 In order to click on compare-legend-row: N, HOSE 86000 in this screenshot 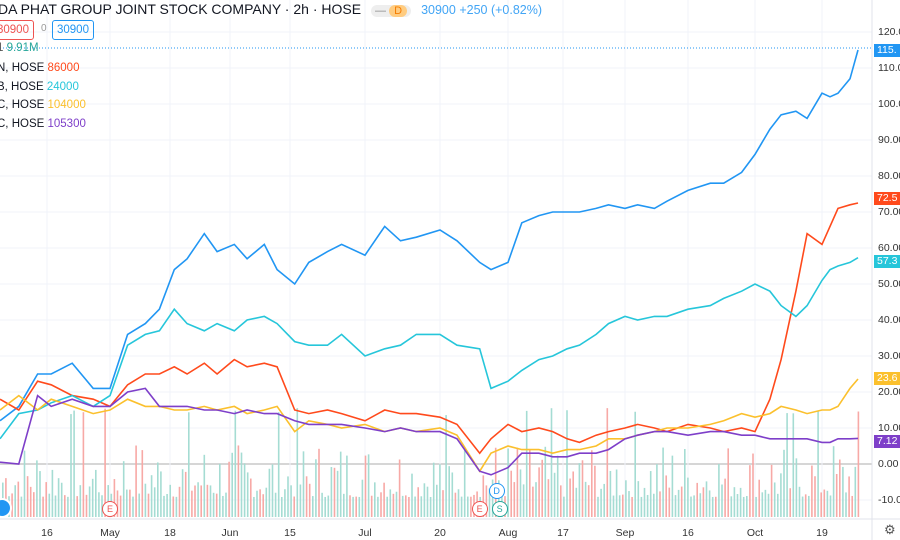, I will do `click(39, 68)`.